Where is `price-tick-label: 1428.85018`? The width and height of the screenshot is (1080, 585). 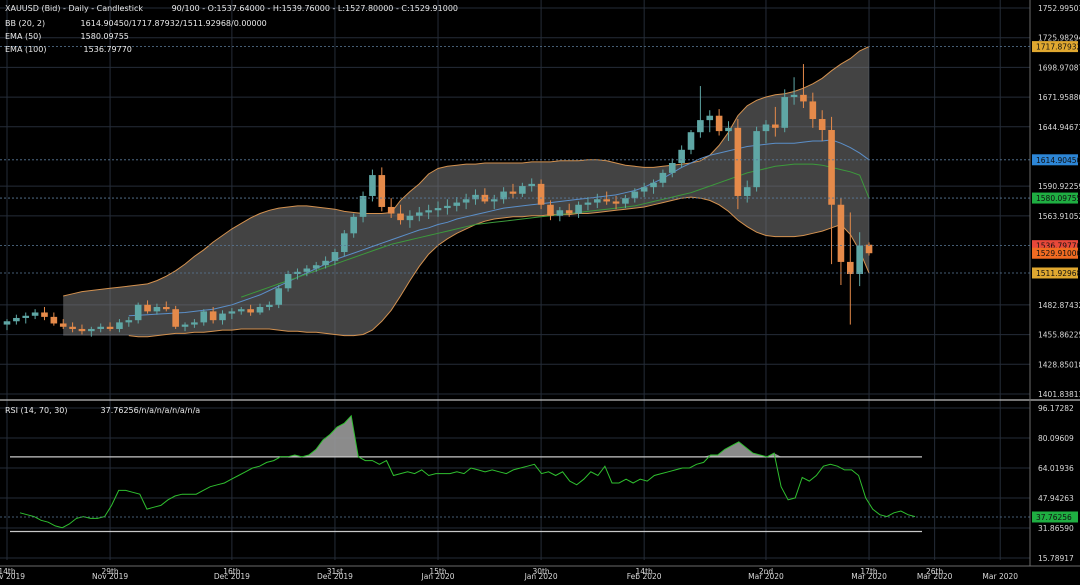
price-tick-label: 1428.85018 is located at coordinates (1059, 364).